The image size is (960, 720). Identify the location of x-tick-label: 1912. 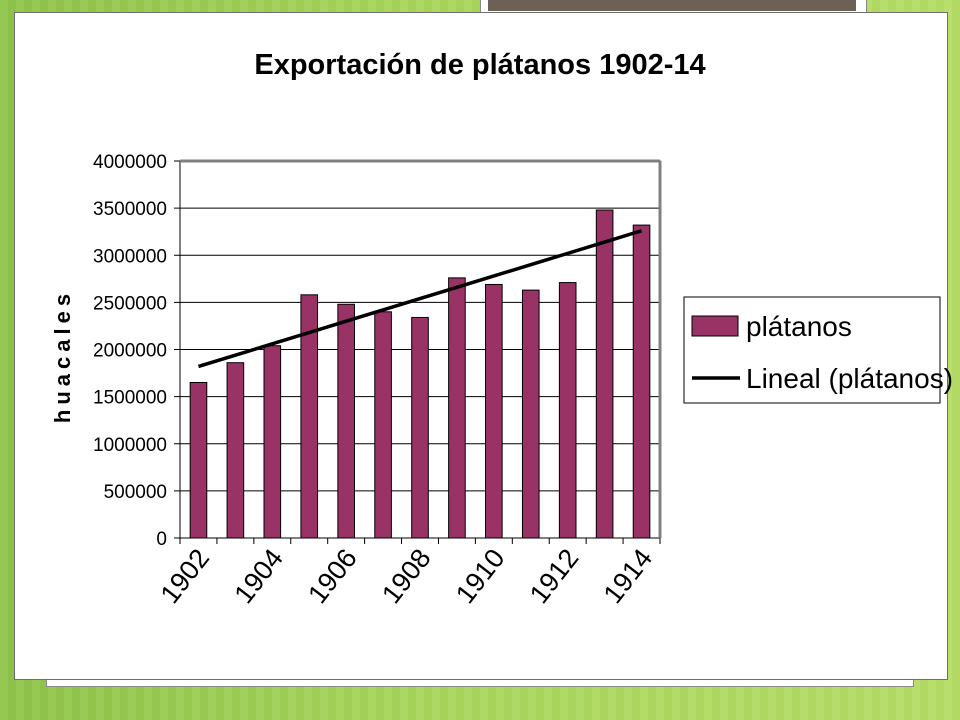
(554, 576).